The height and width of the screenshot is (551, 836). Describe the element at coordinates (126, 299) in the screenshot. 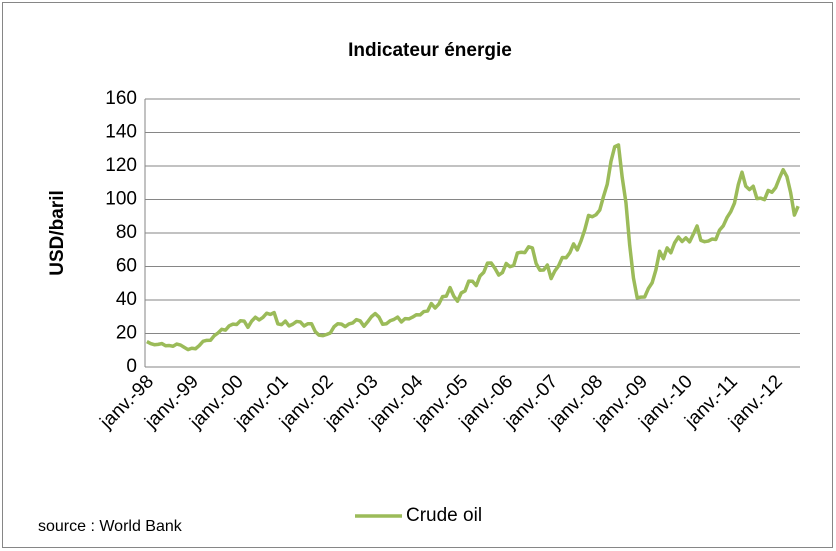

I see `y-tick-label: 40` at that location.